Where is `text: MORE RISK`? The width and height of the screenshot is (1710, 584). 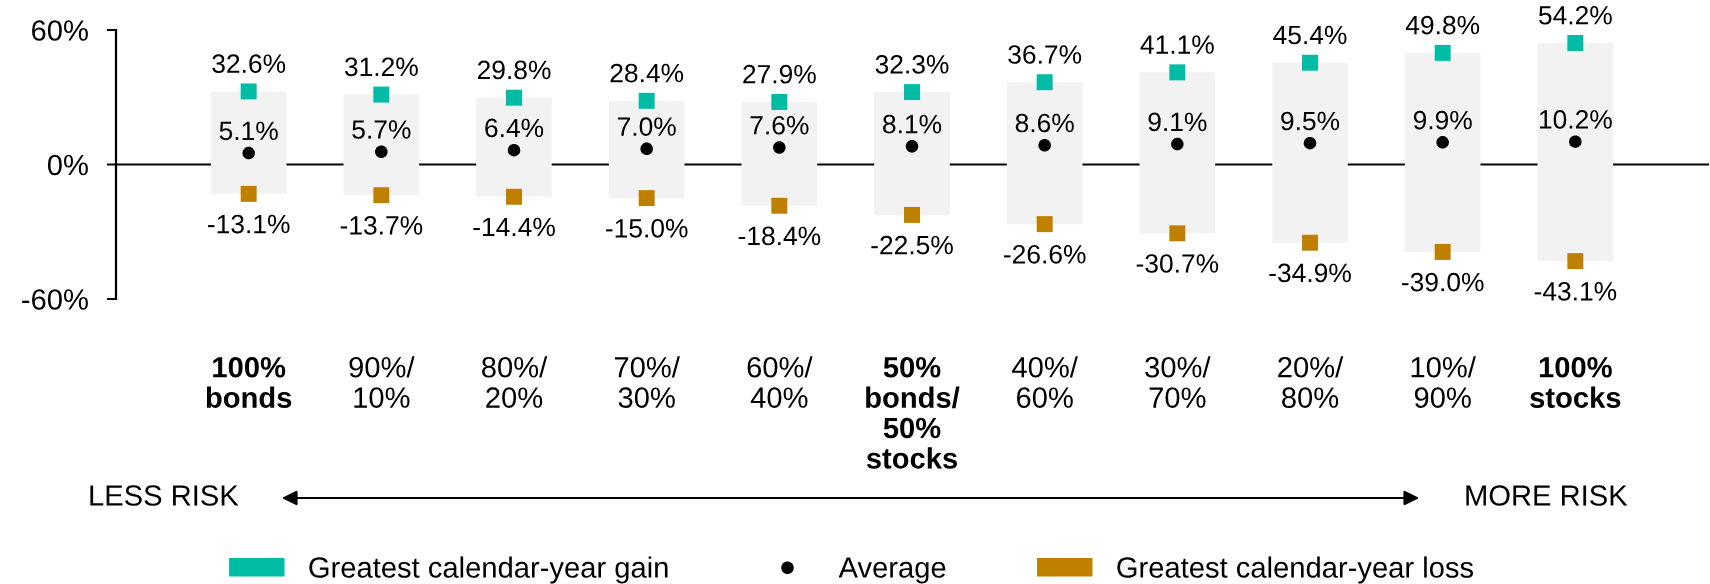 text: MORE RISK is located at coordinates (1547, 495).